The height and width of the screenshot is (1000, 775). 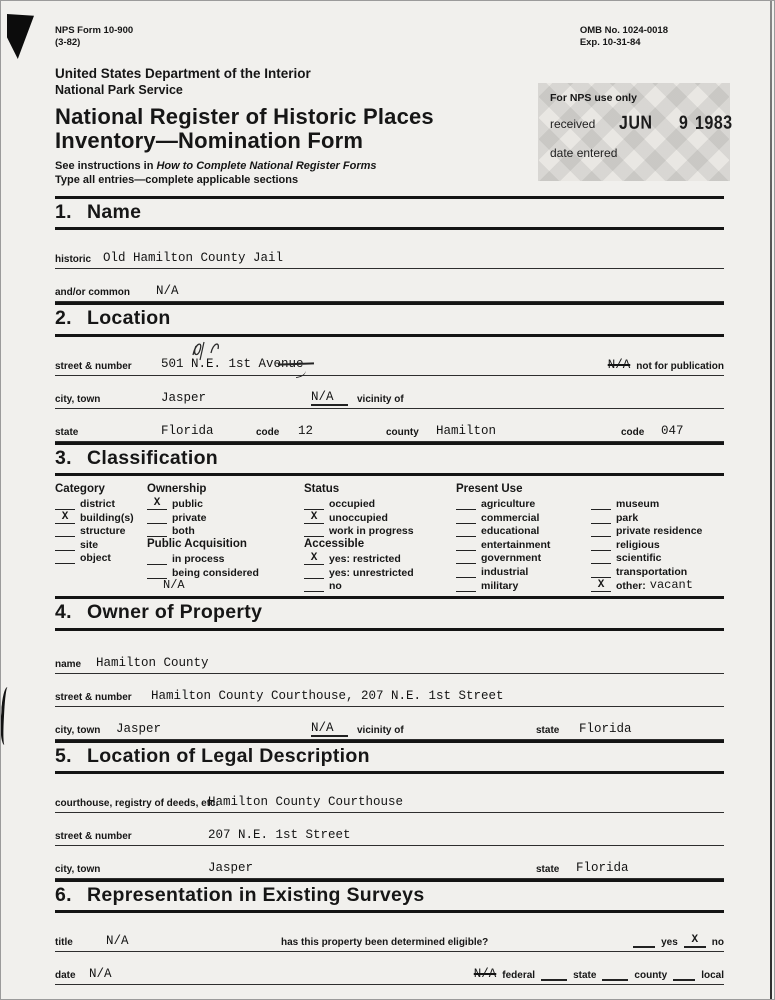 I want to click on section-heading-location: 2. Location, so click(x=389, y=319).